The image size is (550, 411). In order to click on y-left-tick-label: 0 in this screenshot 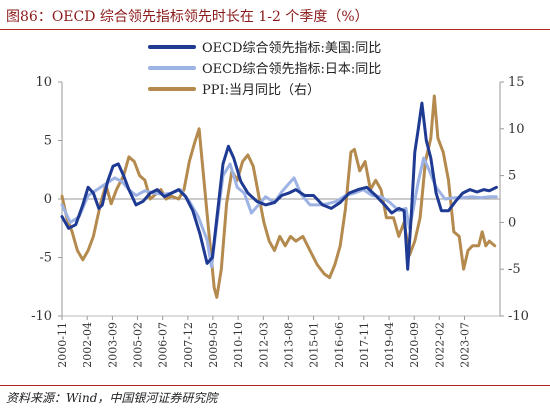, I will do `click(48, 199)`.